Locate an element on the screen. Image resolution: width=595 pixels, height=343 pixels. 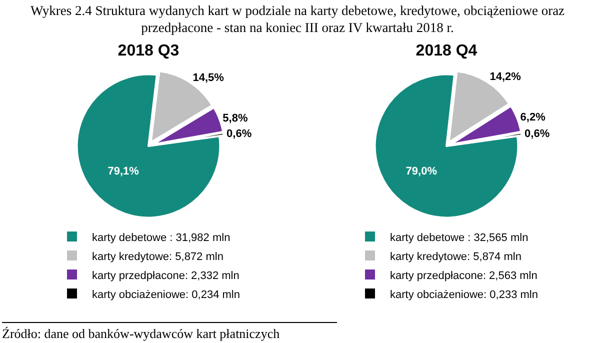
legend-label: karty obciażeniowe: 0,234 mln is located at coordinates (166, 294).